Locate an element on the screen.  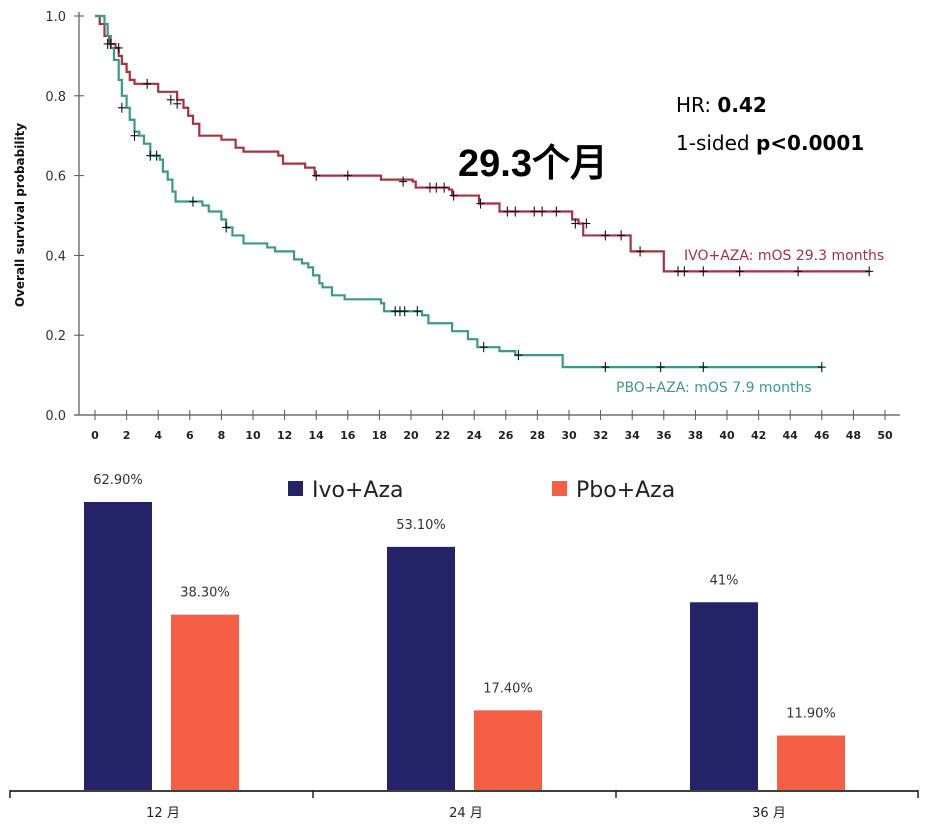
km-x-tick-label: 0 is located at coordinates (95, 435).